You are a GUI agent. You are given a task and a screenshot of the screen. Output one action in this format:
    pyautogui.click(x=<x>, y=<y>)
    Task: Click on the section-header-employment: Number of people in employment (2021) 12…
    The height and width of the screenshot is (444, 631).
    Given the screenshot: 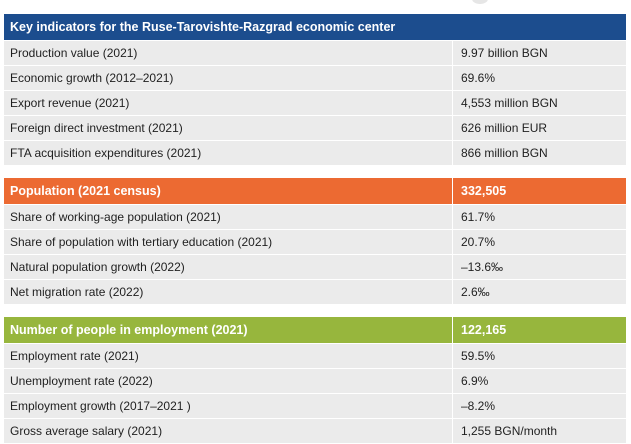 What is the action you would take?
    pyautogui.click(x=315, y=330)
    